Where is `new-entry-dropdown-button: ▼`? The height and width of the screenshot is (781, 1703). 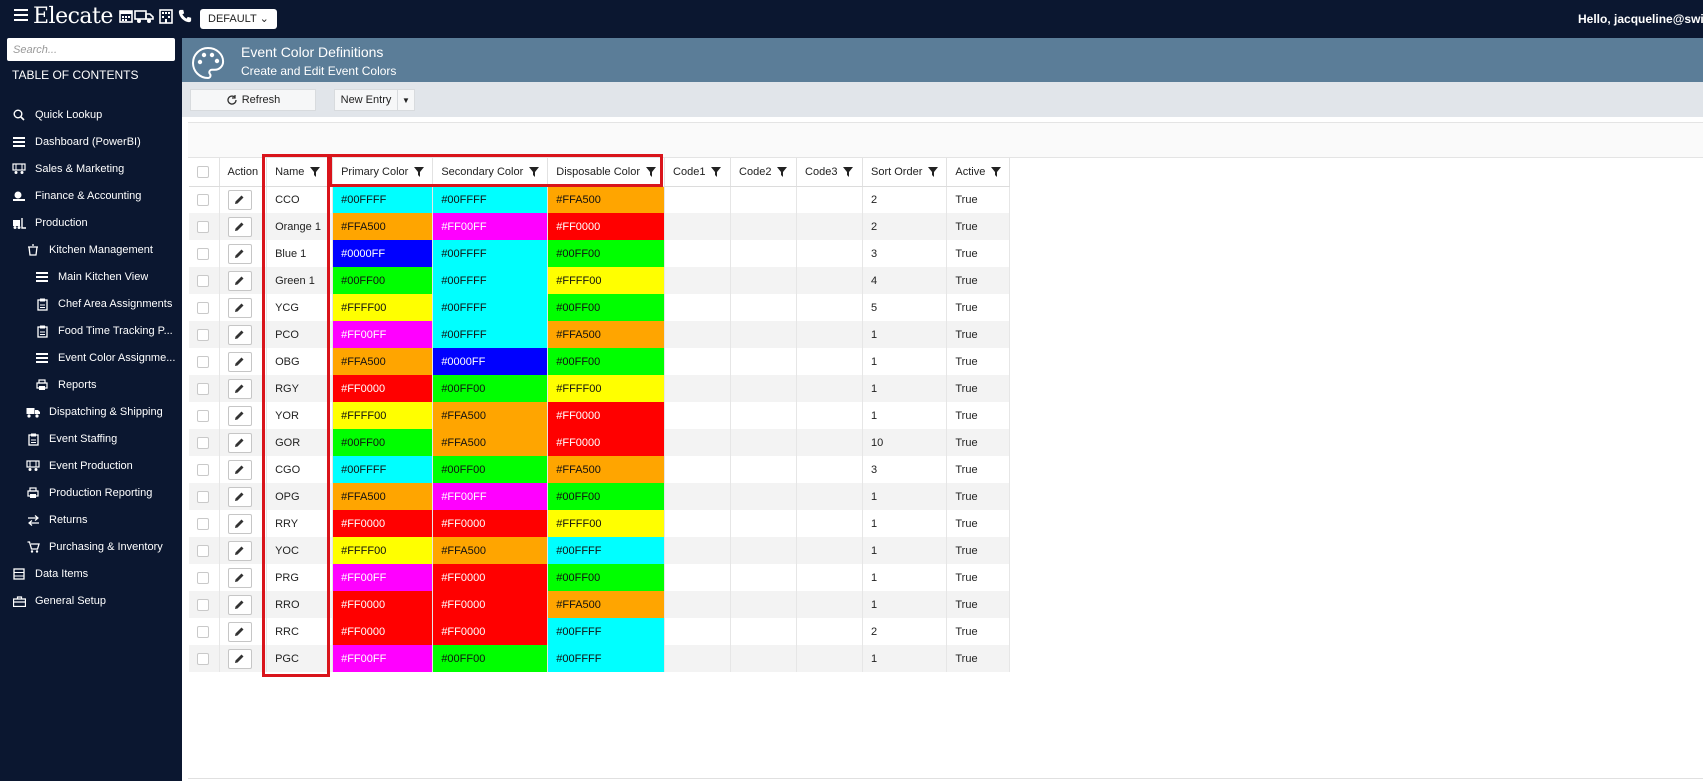
new-entry-dropdown-button: ▼ is located at coordinates (406, 100).